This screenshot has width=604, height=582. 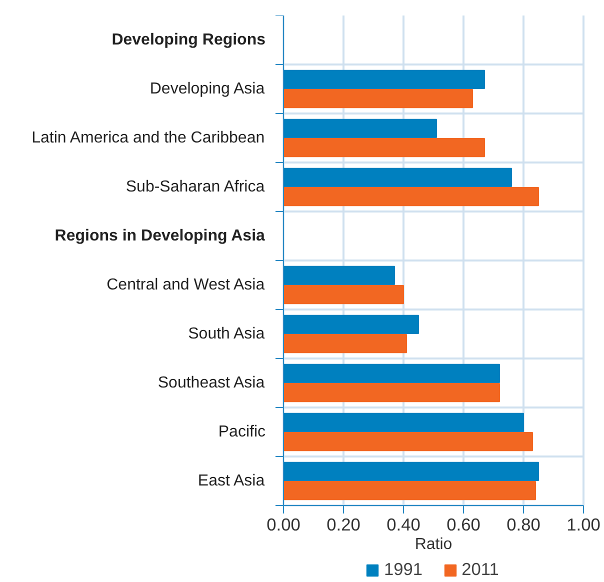 I want to click on legend-label: 1991, so click(x=403, y=569).